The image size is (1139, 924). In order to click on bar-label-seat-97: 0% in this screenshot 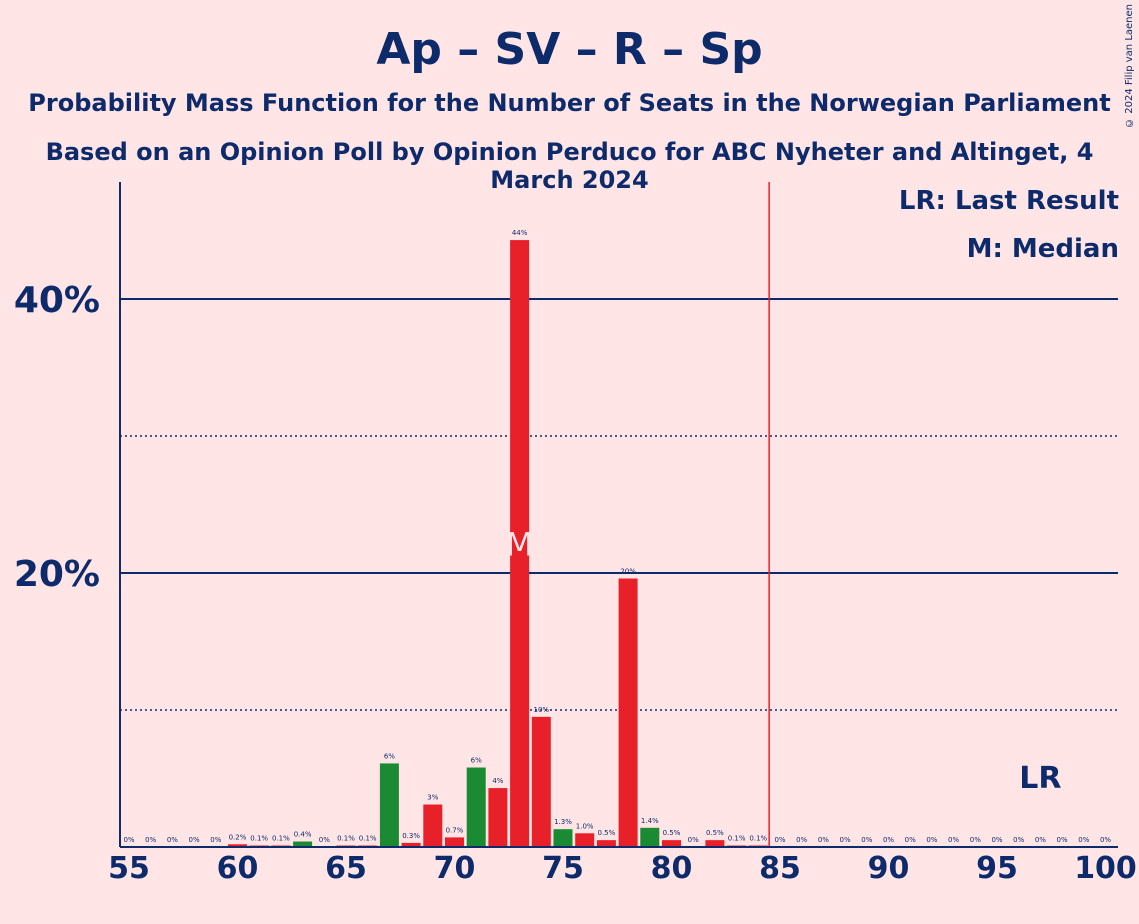, I will do `click(1040, 840)`.